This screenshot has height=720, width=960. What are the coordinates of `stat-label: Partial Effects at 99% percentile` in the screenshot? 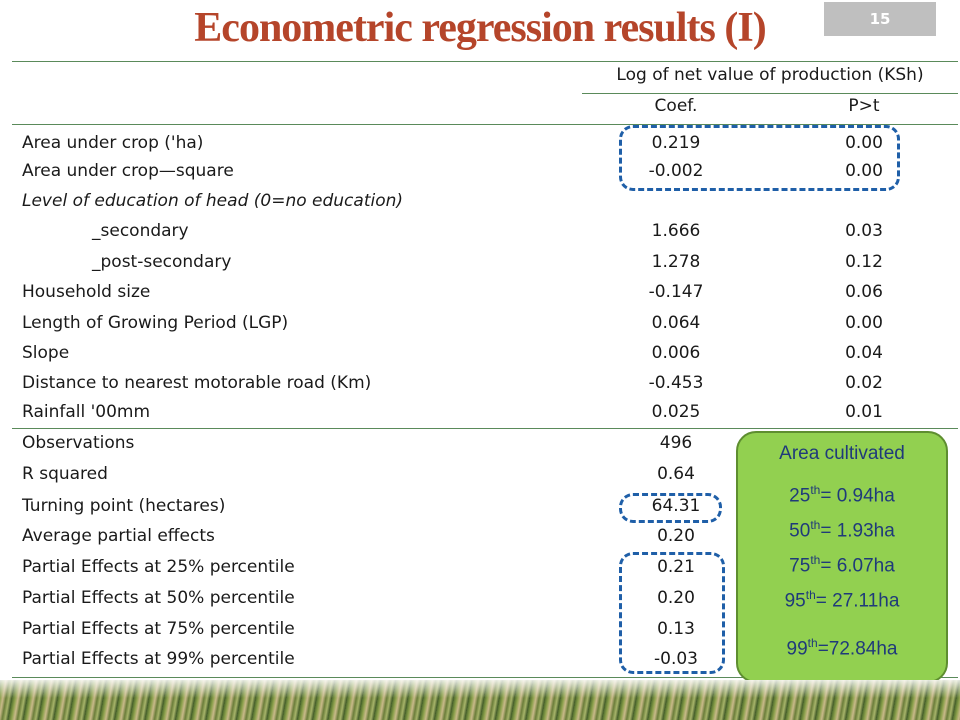 It's located at (158, 659).